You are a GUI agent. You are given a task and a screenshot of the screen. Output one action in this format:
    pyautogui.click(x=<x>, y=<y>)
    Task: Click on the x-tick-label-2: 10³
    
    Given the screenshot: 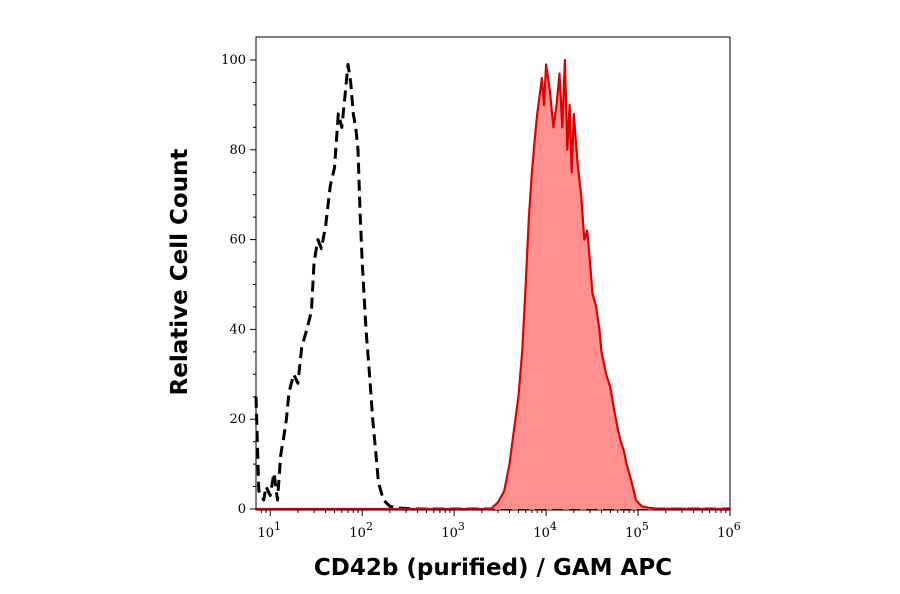 What is the action you would take?
    pyautogui.click(x=453, y=530)
    